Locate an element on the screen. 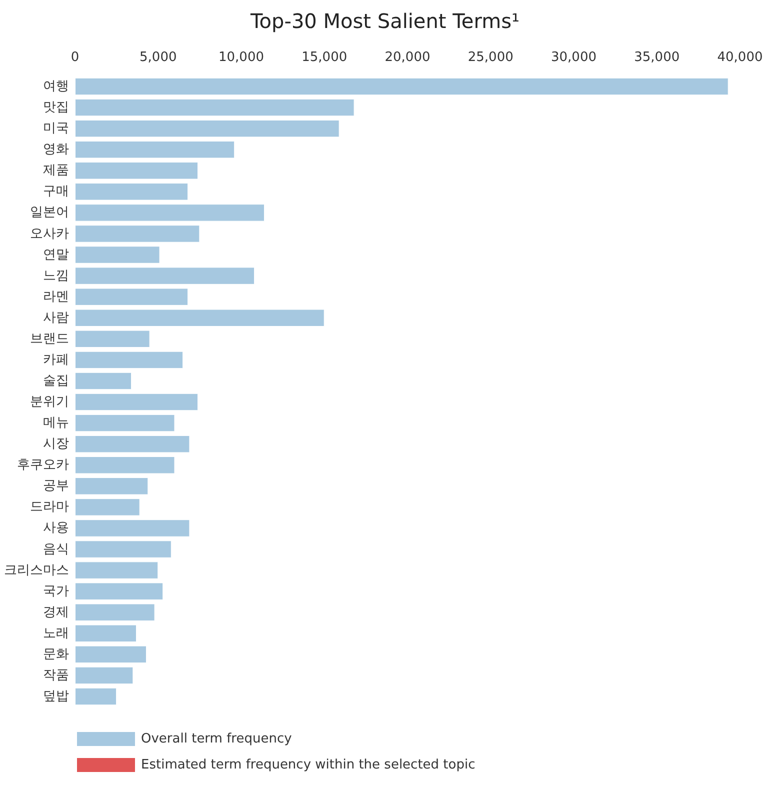 The image size is (770, 791). y-tick-label: 크리스마스 is located at coordinates (36, 570).